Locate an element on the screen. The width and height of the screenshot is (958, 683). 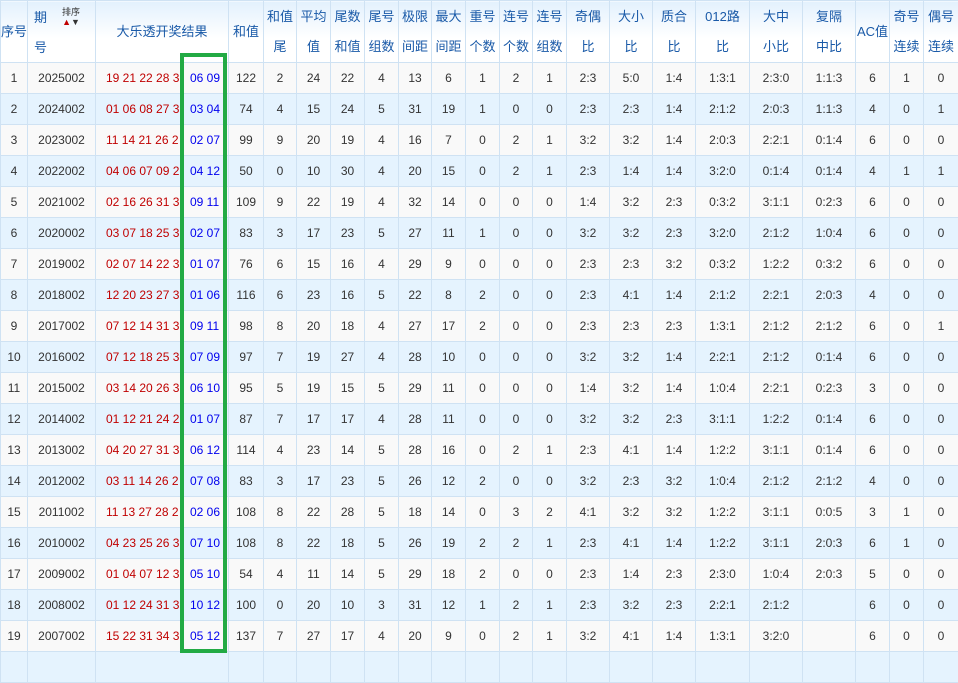
header-col-13: 012路比 is located at coordinates (723, 32).